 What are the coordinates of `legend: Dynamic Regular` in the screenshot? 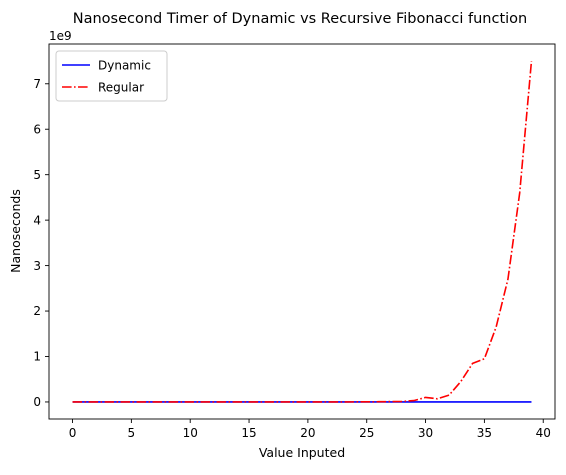 It's located at (111, 76).